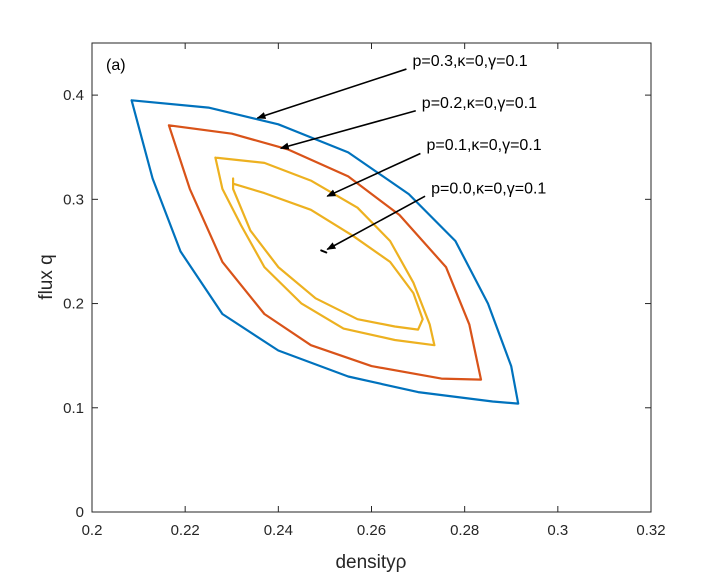  I want to click on y-tick-label: 0.2, so click(73, 304).